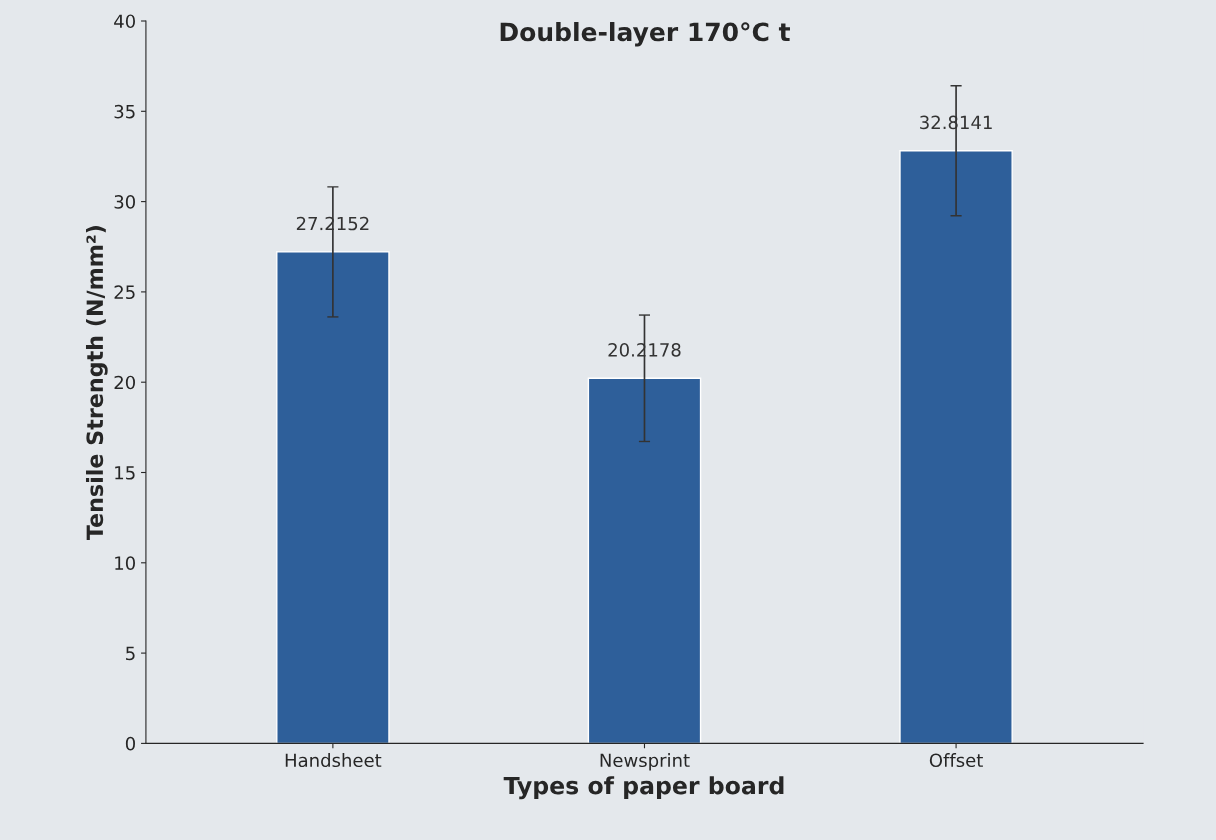 The width and height of the screenshot is (1216, 840). What do you see at coordinates (124, 111) in the screenshot?
I see `y-tick-label: 35` at bounding box center [124, 111].